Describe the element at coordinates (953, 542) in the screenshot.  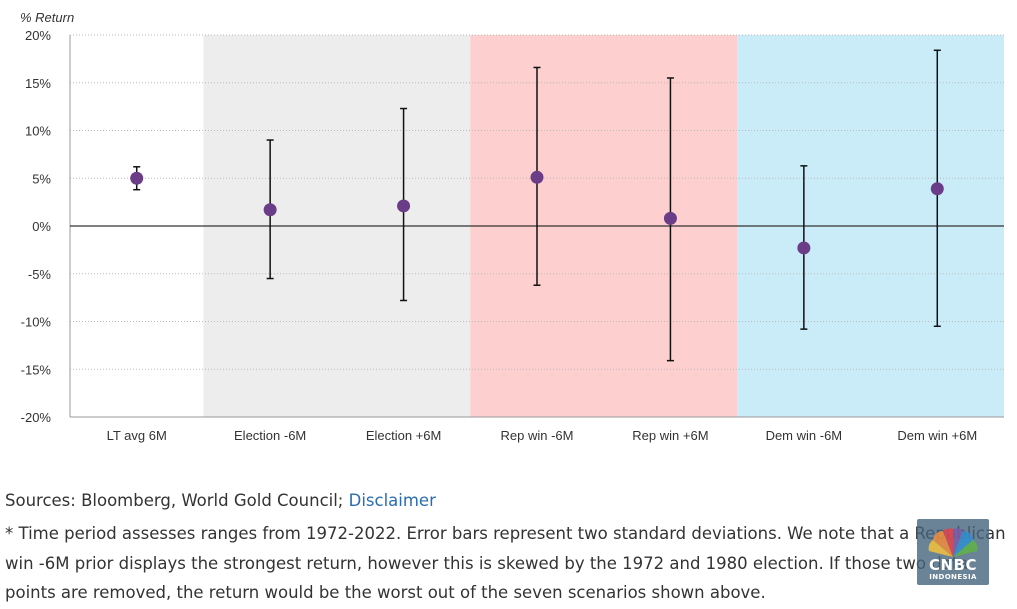
I see `peacock-icon` at that location.